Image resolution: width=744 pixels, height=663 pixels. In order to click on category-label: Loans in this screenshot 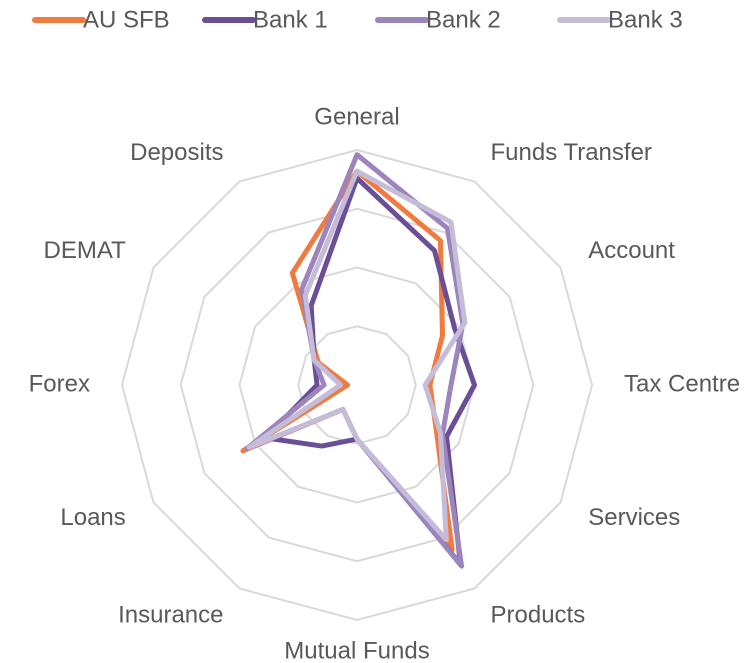, I will do `click(92, 517)`.